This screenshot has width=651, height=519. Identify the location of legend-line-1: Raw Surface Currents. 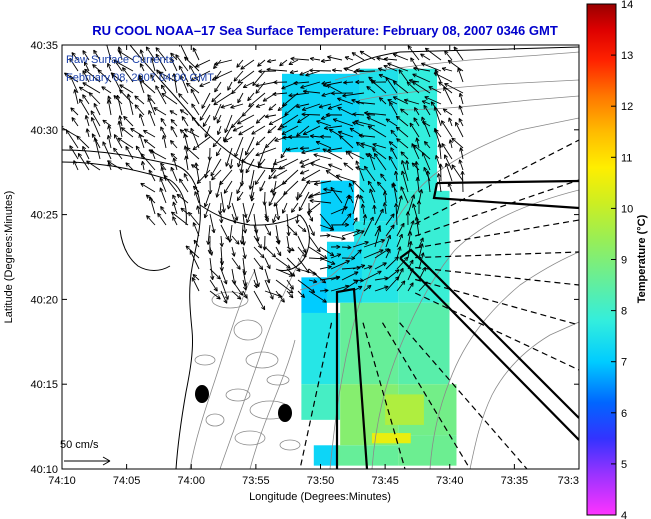
(120, 60).